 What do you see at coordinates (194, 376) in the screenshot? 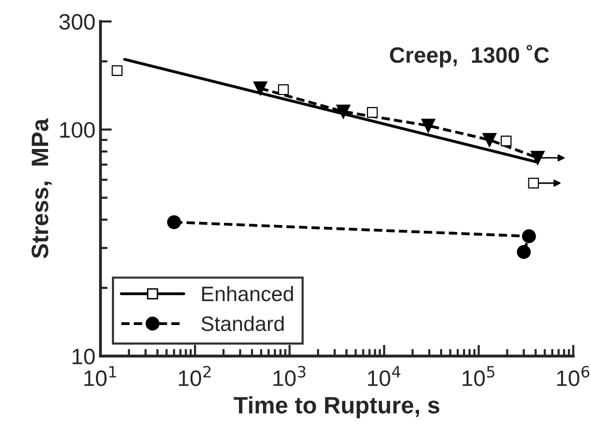
I see `x-tick-label: 10$^{2}$` at bounding box center [194, 376].